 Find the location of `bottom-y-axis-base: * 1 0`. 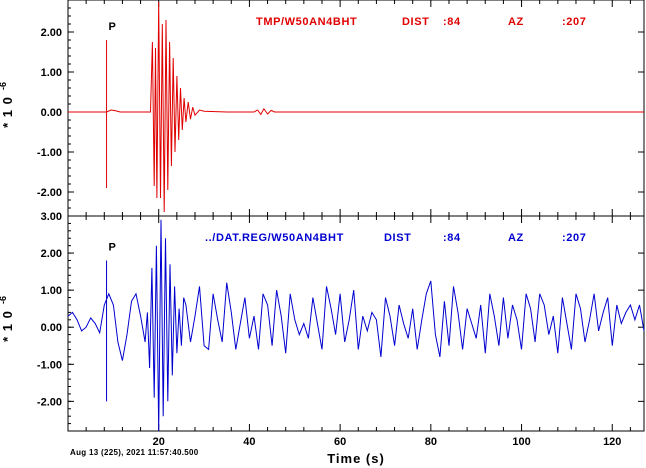

bottom-y-axis-base: * 1 0 is located at coordinates (7, 326).